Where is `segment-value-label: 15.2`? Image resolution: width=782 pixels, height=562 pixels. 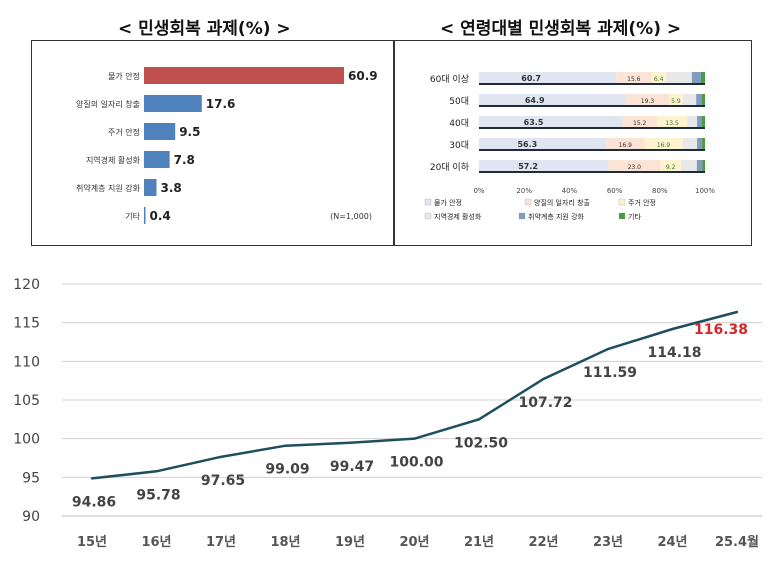
segment-value-label: 15.2 is located at coordinates (640, 123).